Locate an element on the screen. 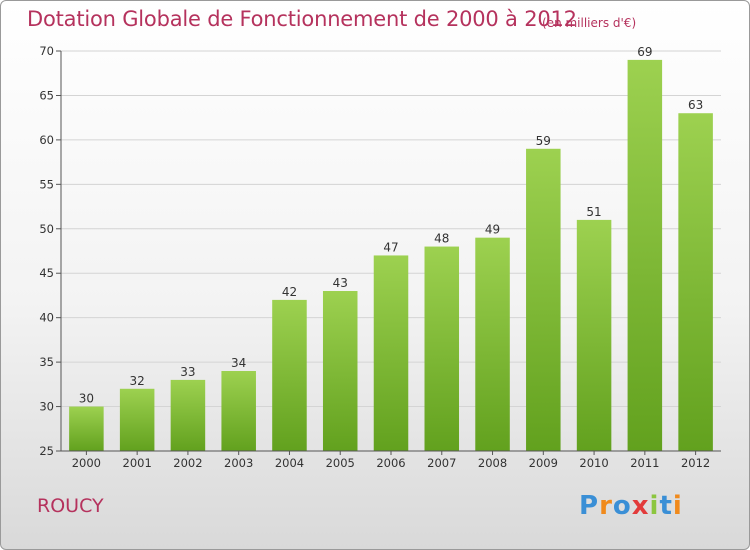 This screenshot has height=550, width=750. x-tick-label: 2007 is located at coordinates (441, 463).